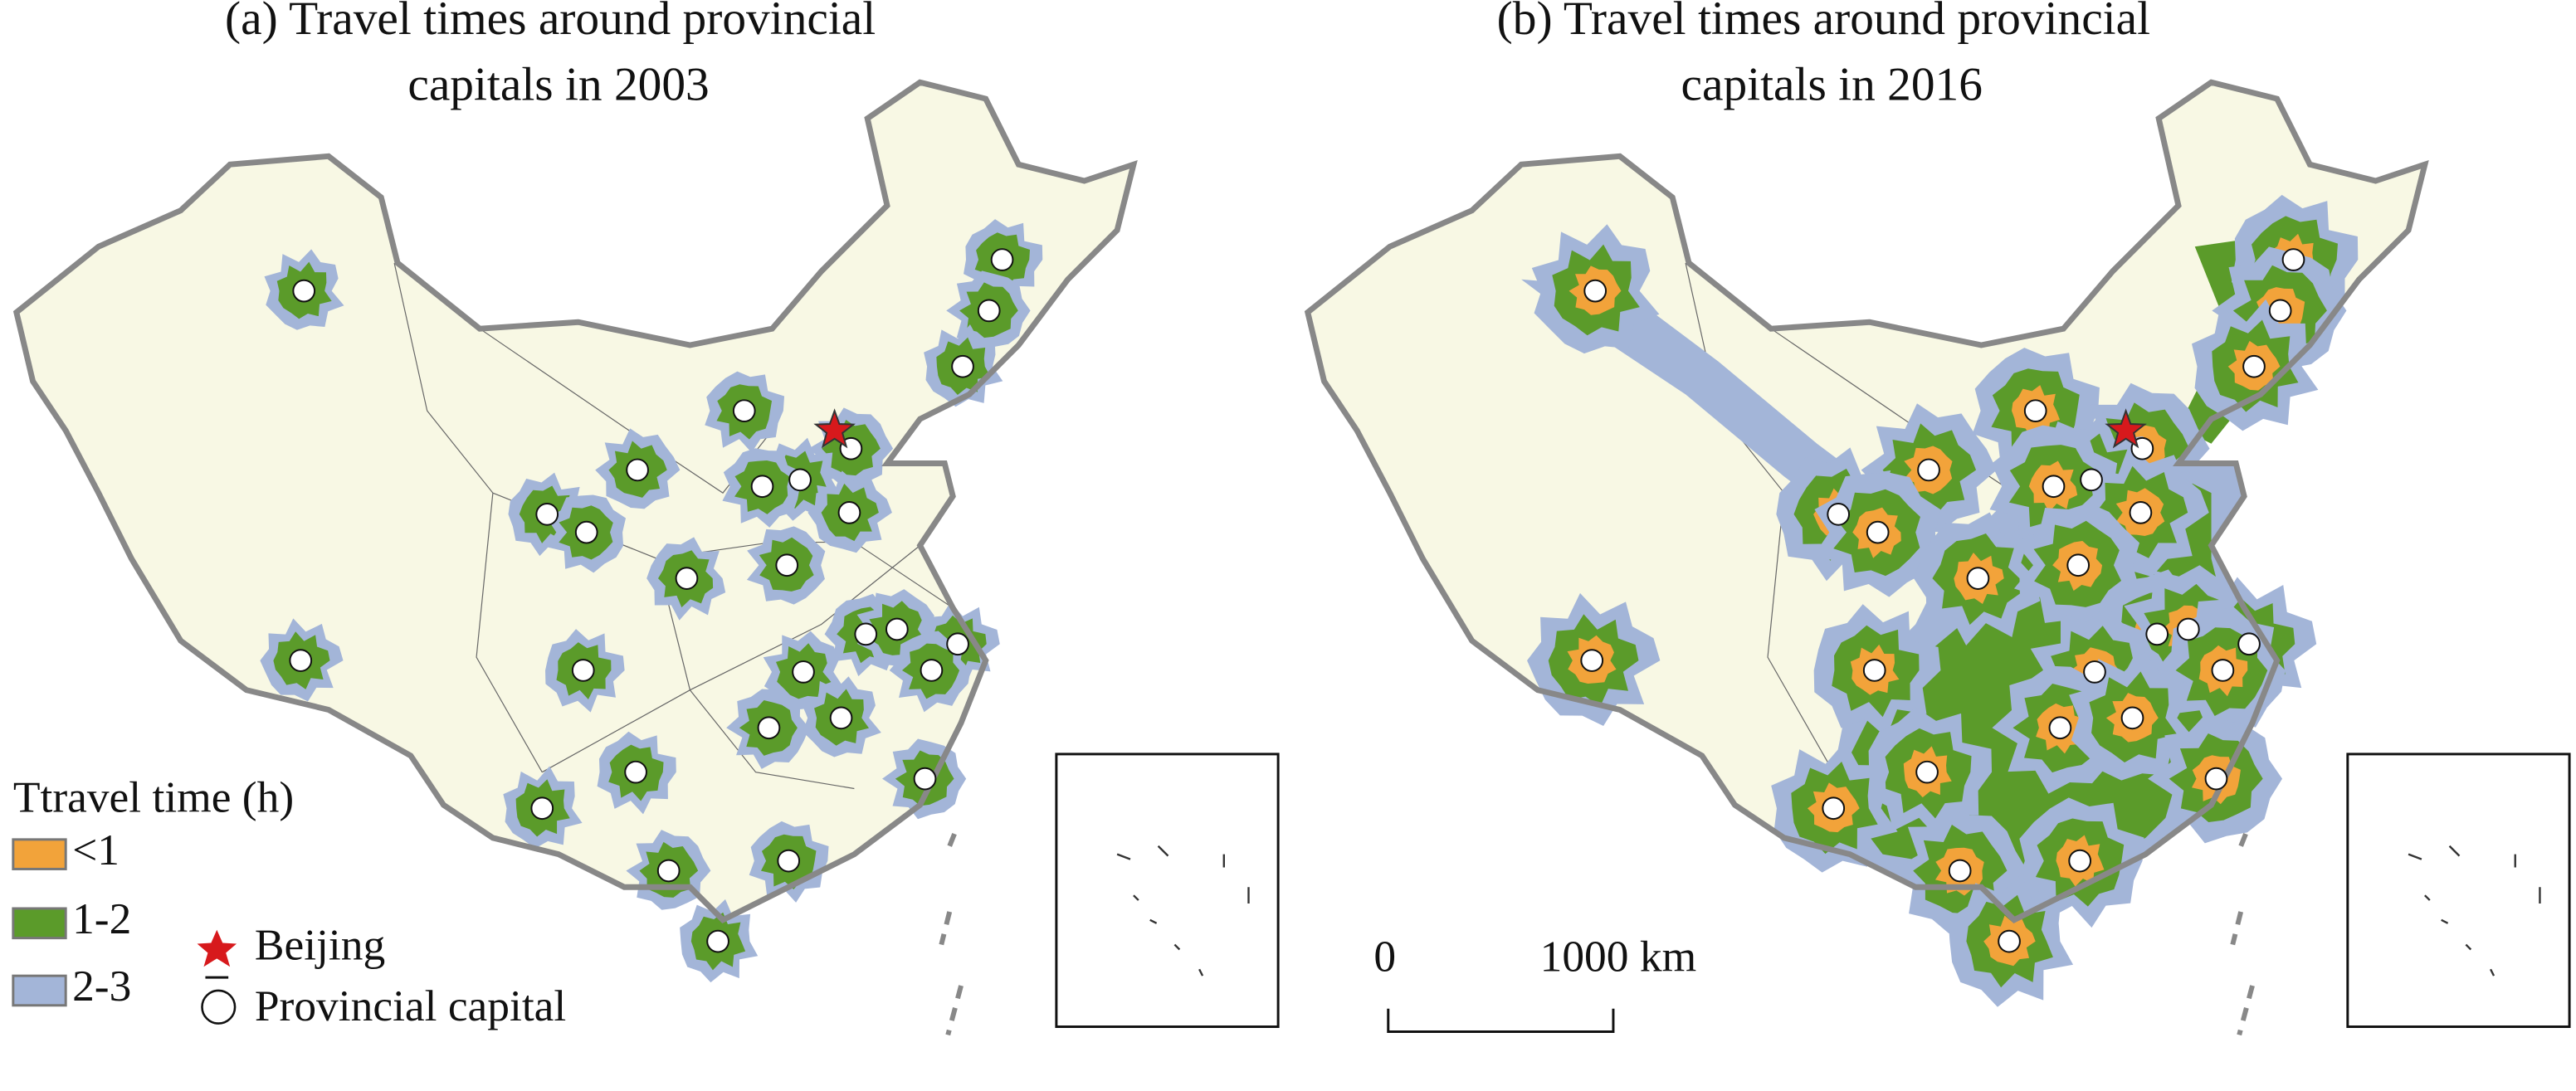  Describe the element at coordinates (551, 22) in the screenshot. I see `panel-title: (a) Travel times around provincial` at that location.